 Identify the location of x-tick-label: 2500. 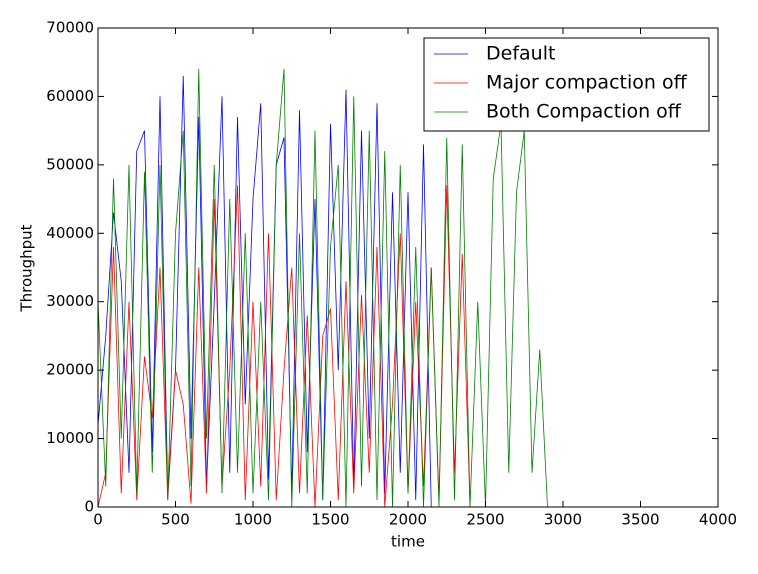
(485, 520).